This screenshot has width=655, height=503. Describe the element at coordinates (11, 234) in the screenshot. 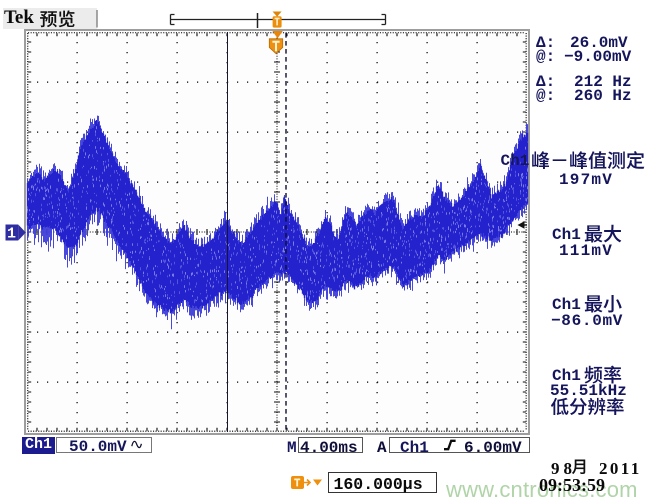

I see `svg-text: 1` at that location.